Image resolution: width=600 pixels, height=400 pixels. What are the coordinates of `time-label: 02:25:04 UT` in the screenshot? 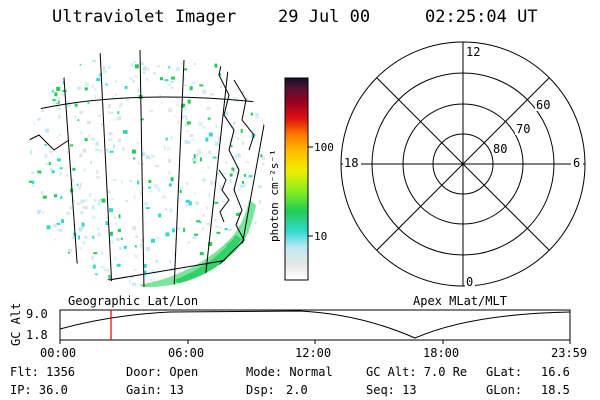 It's located at (481, 17).